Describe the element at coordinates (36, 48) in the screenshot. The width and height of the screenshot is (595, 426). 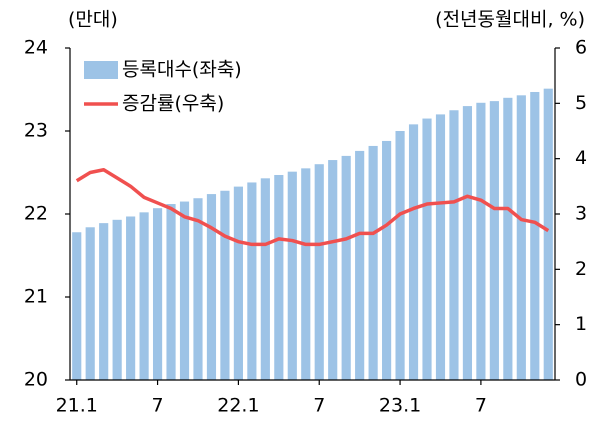
I see `y-tick-label: 24` at that location.